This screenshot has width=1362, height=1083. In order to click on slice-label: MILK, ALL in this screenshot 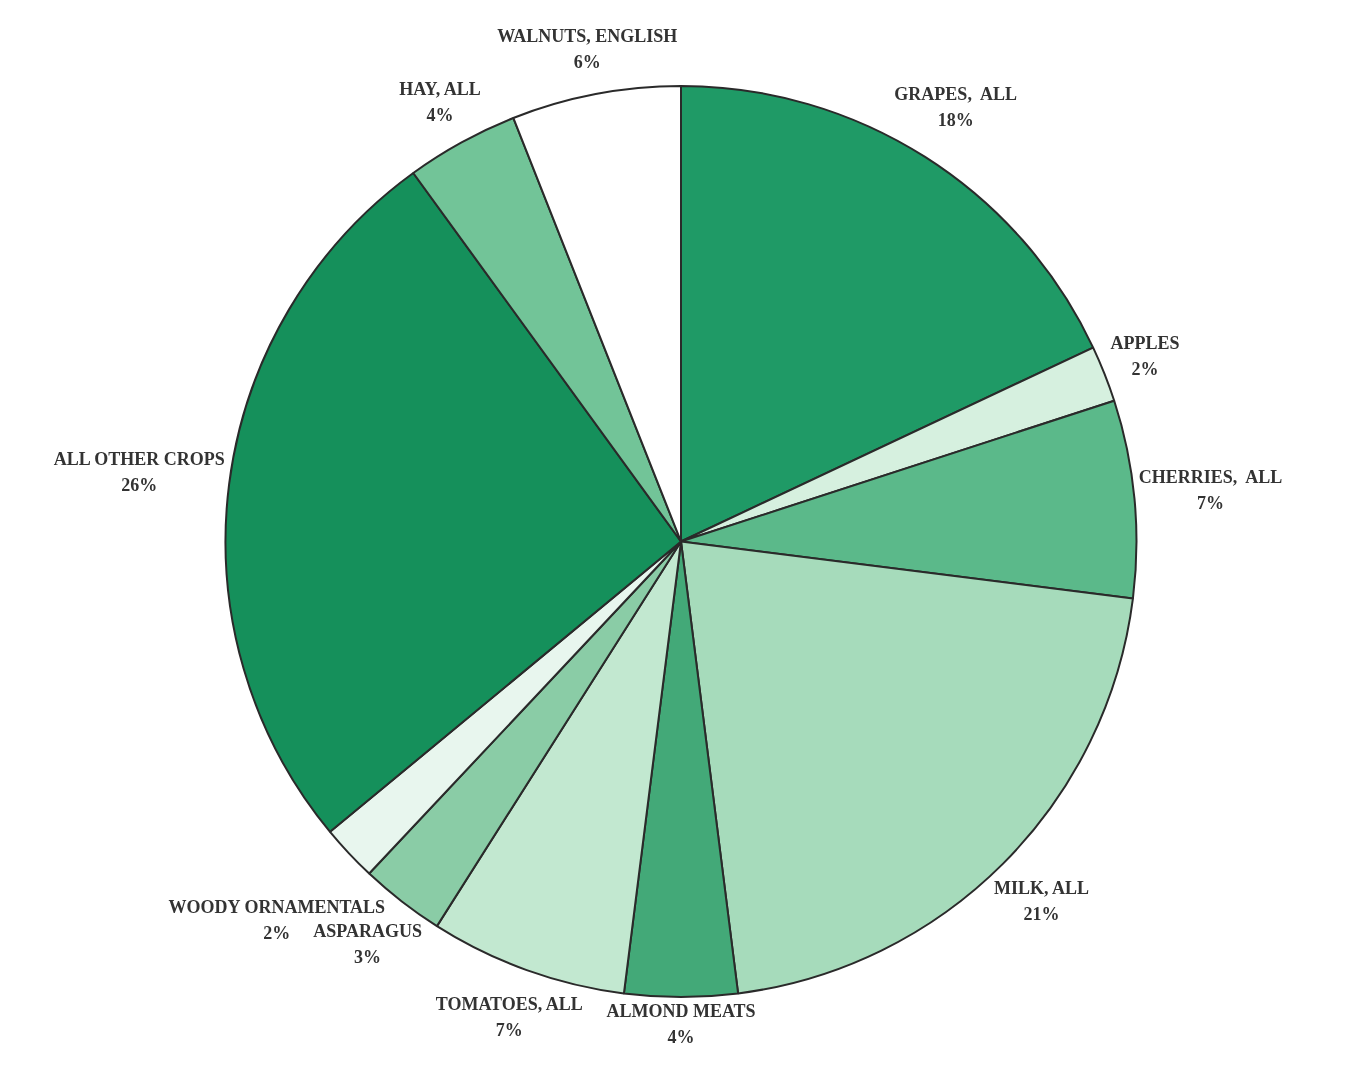, I will do `click(1041, 887)`.